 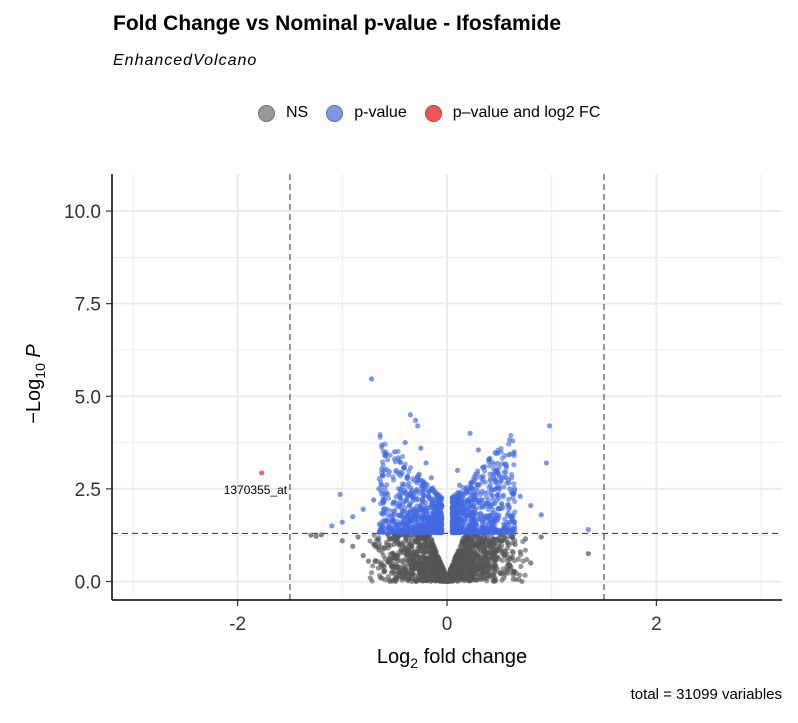 I want to click on legend: NS p-value p–value and log2 FC, so click(x=438, y=113).